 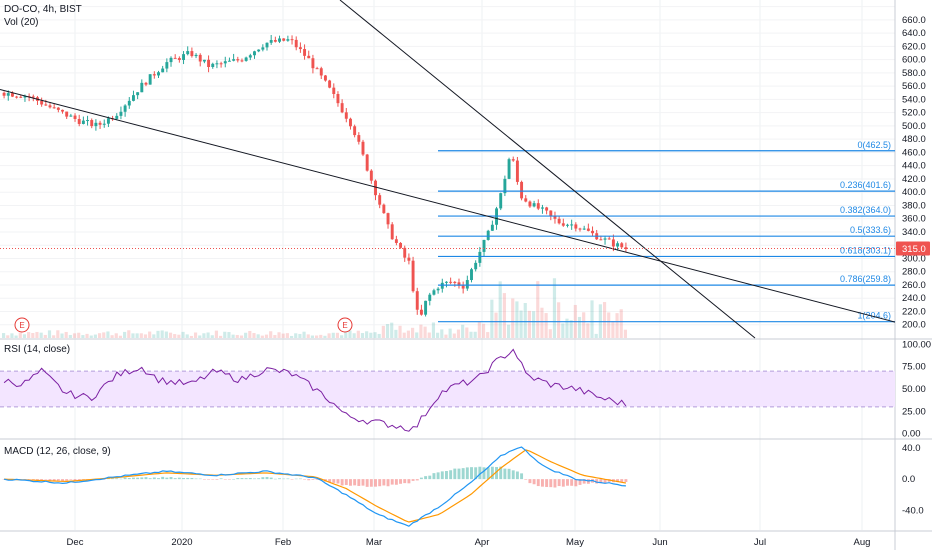 I want to click on price-axis-label: 520.0, so click(x=914, y=113).